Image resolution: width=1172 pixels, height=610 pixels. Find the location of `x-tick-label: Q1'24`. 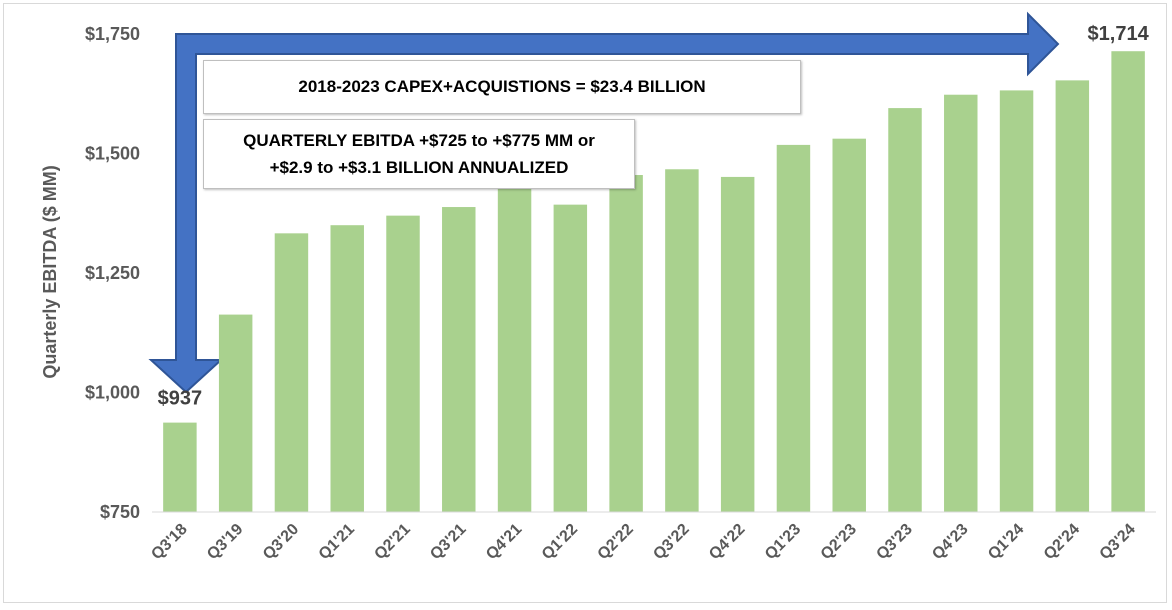

x-tick-label: Q1'24 is located at coordinates (1006, 542).